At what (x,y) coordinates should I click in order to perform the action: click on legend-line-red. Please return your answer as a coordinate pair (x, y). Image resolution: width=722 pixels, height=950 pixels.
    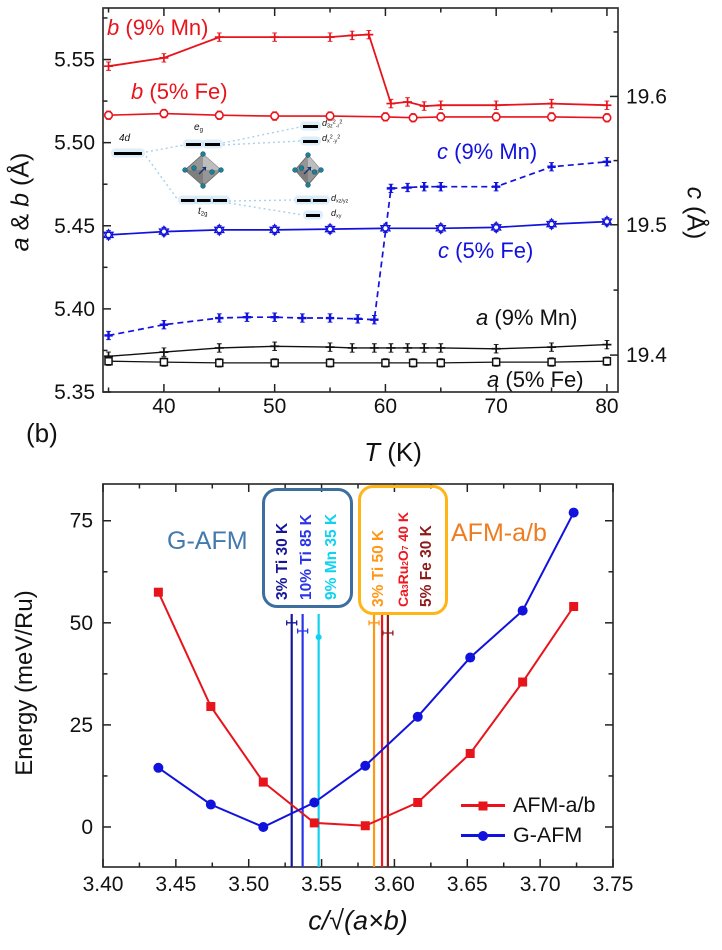
    Looking at the image, I should click on (483, 805).